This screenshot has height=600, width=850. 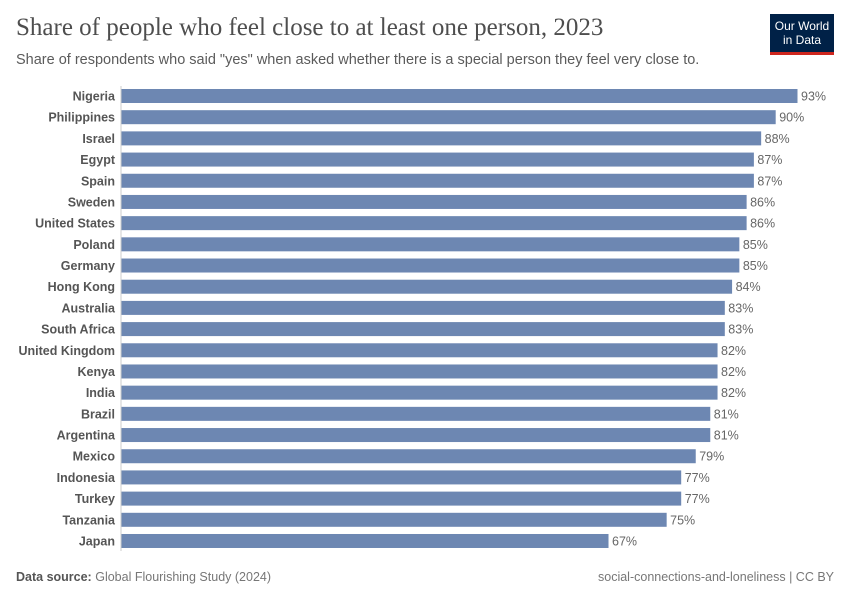 What do you see at coordinates (98, 181) in the screenshot?
I see `category-label: Spain` at bounding box center [98, 181].